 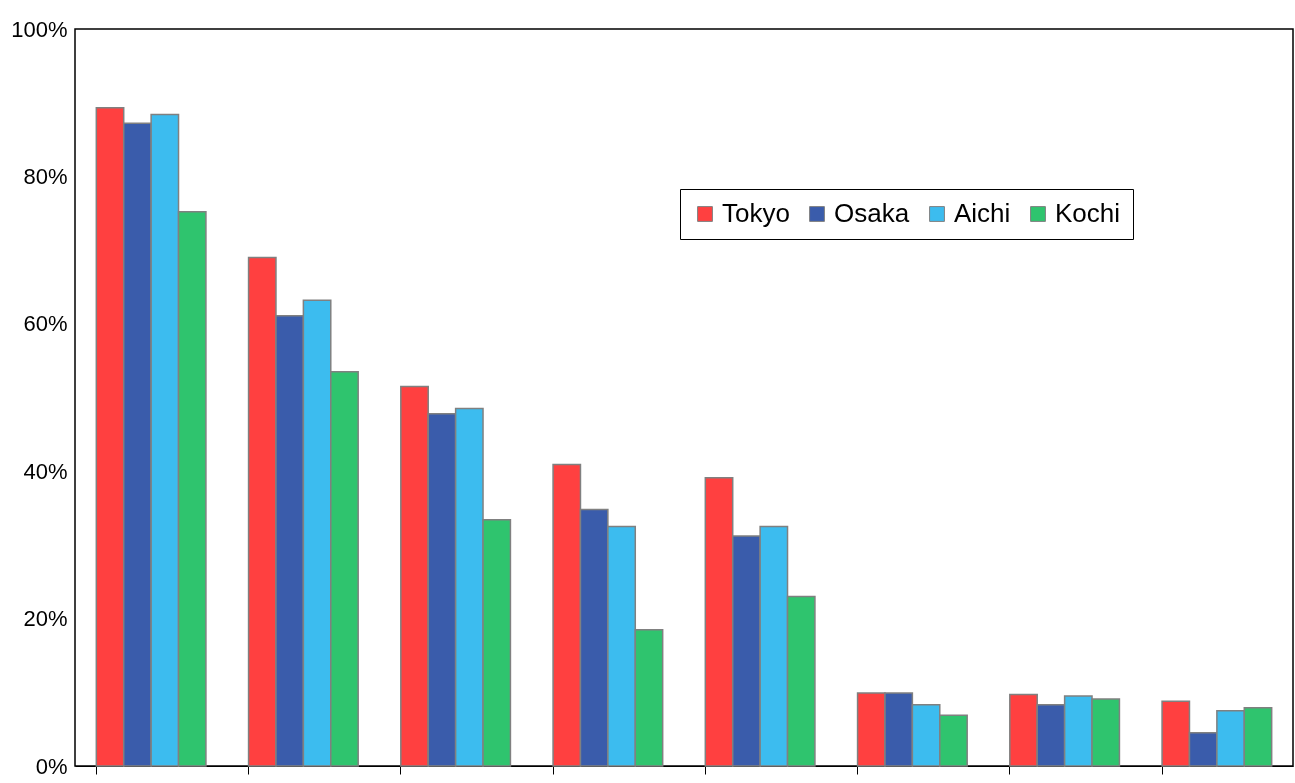 What do you see at coordinates (45, 324) in the screenshot?
I see `y-tick-label: 60%` at bounding box center [45, 324].